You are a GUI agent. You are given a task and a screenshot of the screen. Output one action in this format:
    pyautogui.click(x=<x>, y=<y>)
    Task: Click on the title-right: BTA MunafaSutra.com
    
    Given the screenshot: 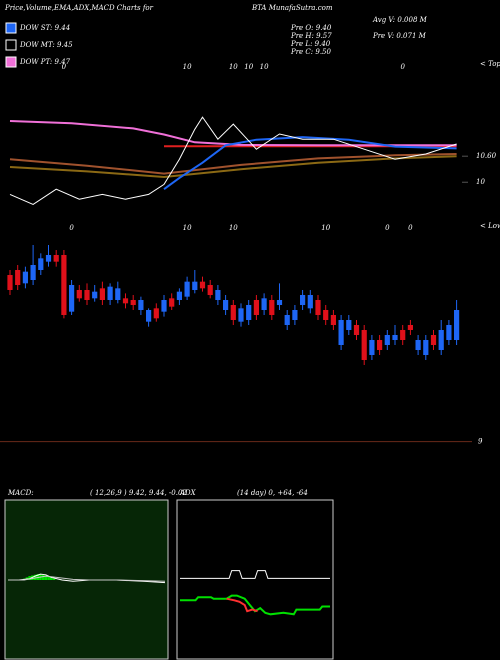 What is the action you would take?
    pyautogui.click(x=292, y=8)
    